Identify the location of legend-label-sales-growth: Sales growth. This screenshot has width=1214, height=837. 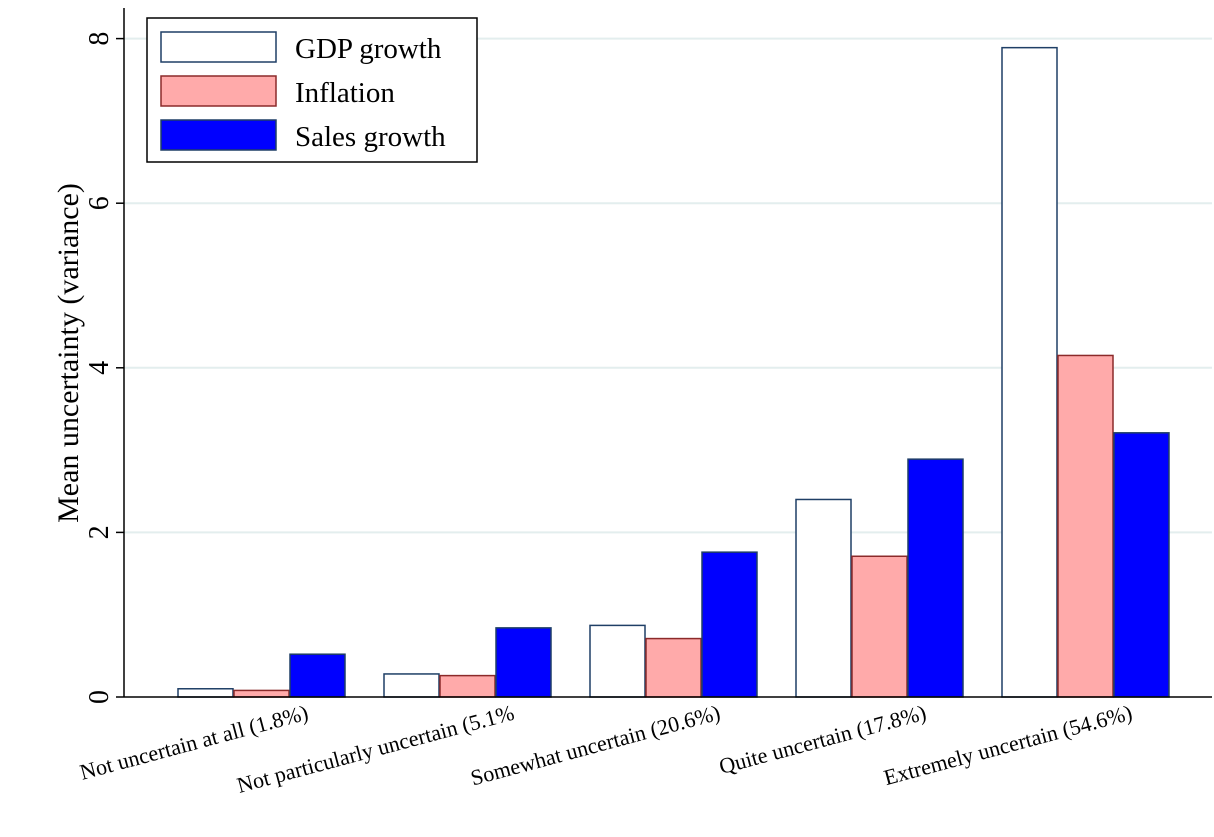
(370, 137).